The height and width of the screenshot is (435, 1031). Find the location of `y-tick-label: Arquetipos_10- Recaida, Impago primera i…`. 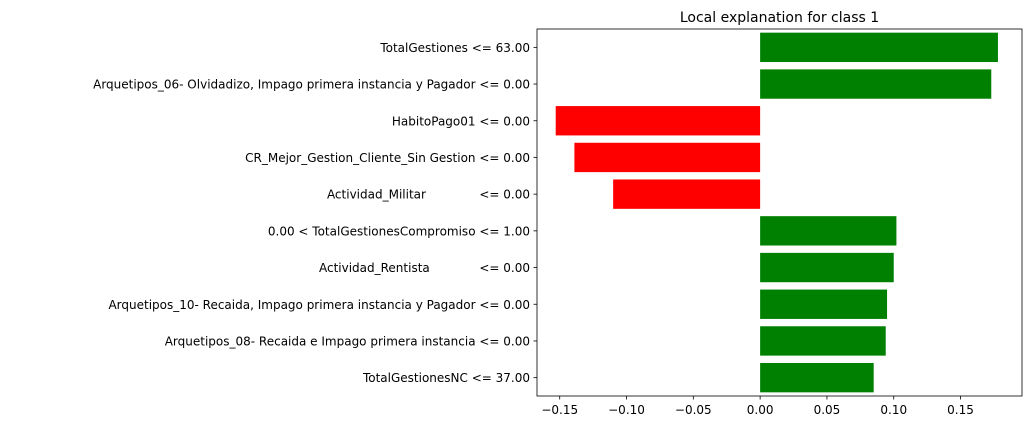

y-tick-label: Arquetipos_10- Recaida, Impago primera i… is located at coordinates (319, 305).